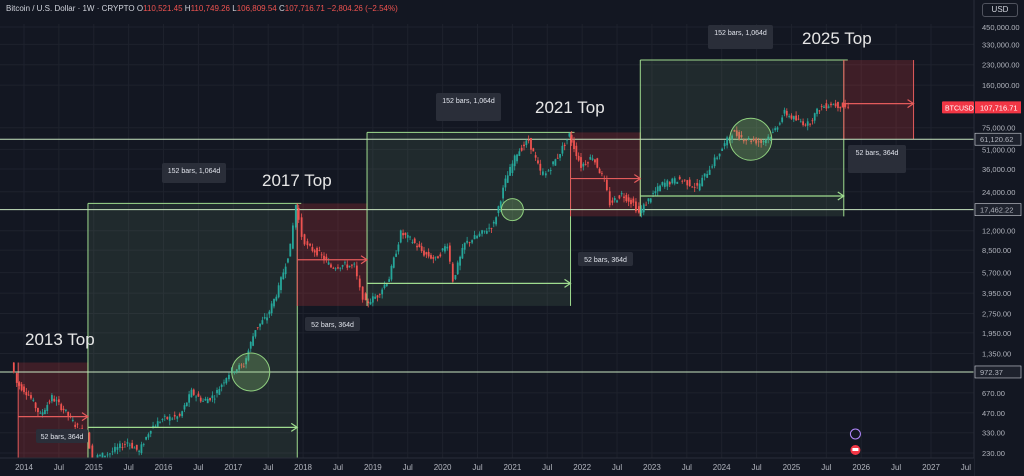 The image size is (1024, 476). Describe the element at coordinates (998, 231) in the screenshot. I see `price-tick-label: 12,000.00` at that location.